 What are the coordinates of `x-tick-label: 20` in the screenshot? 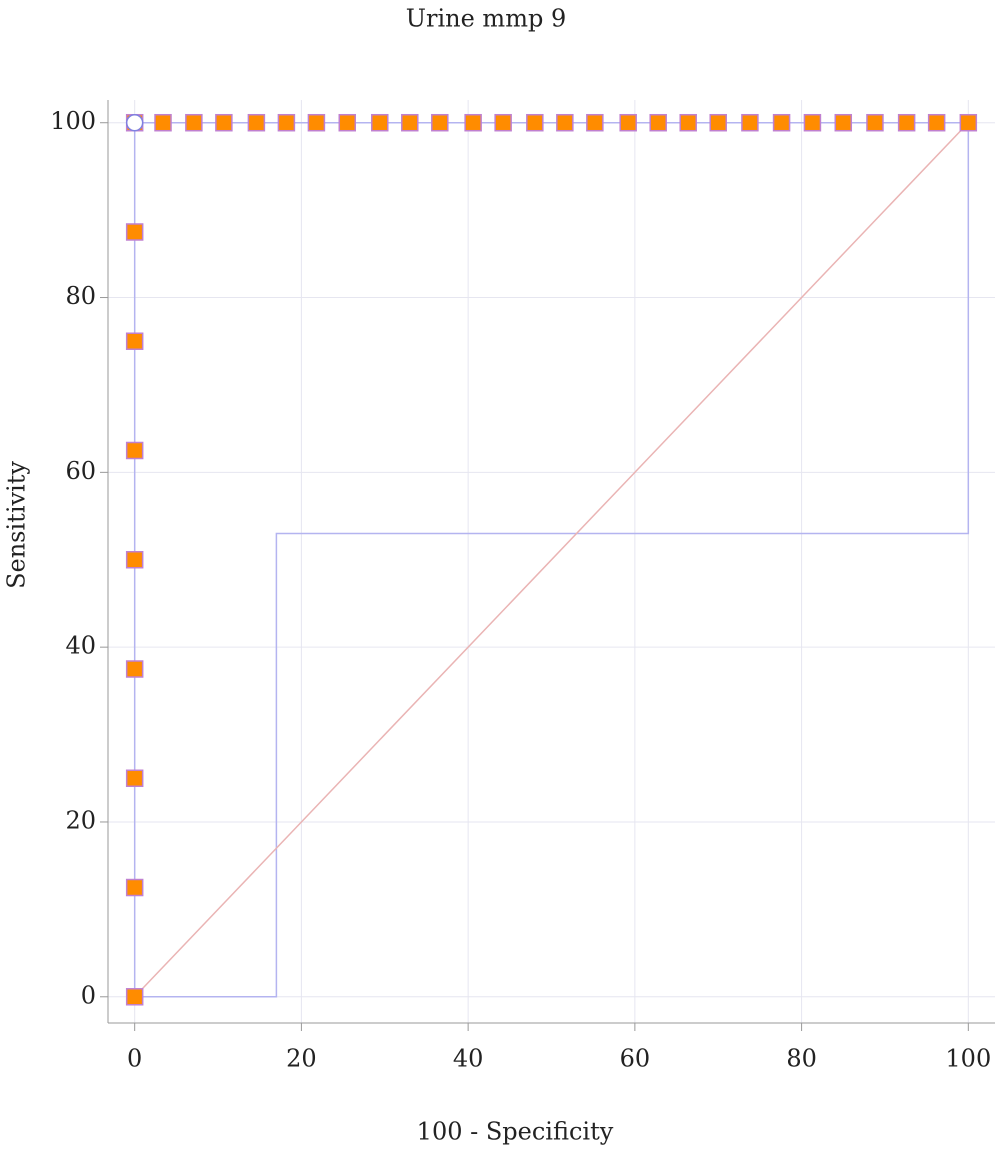 It's located at (301, 1059).